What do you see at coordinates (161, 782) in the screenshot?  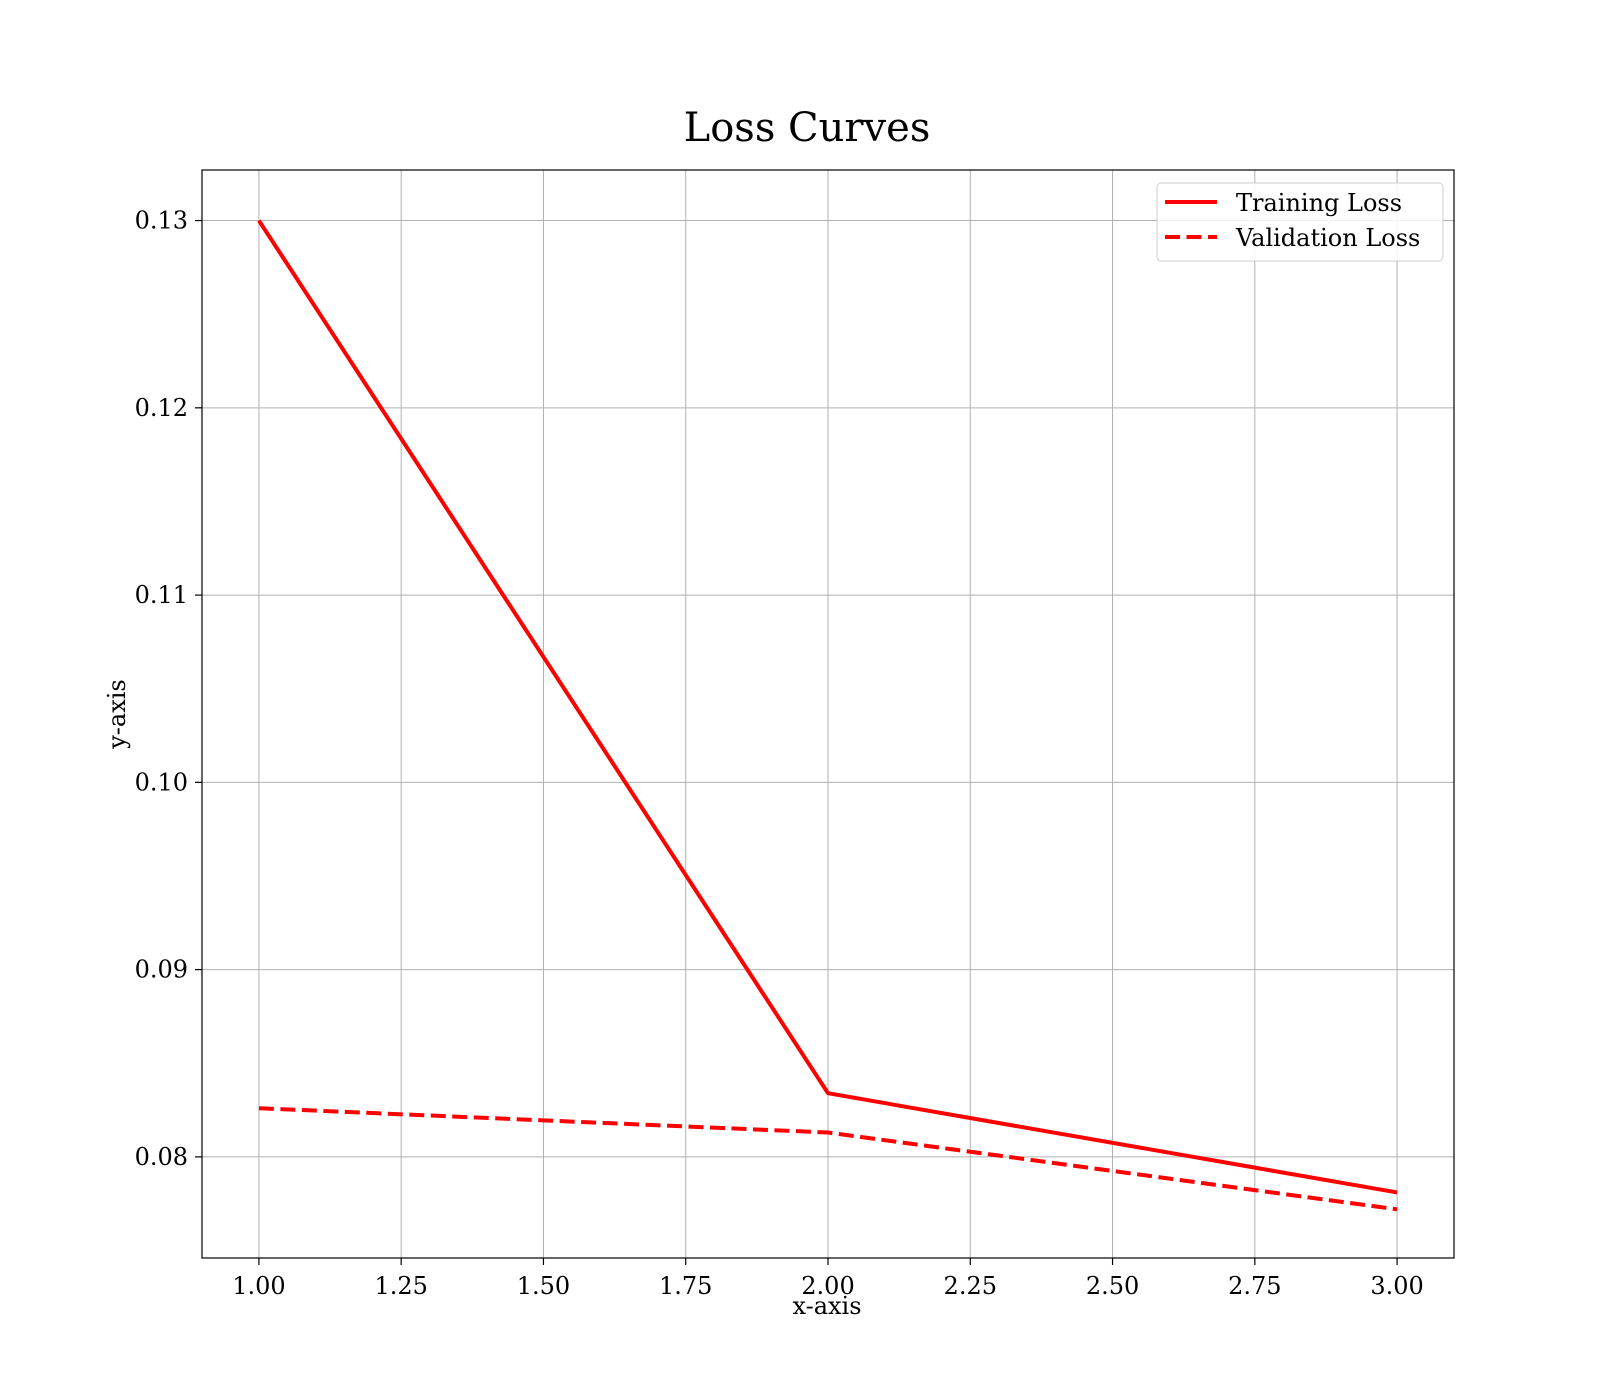 I see `y-tick-label: 0.10` at bounding box center [161, 782].